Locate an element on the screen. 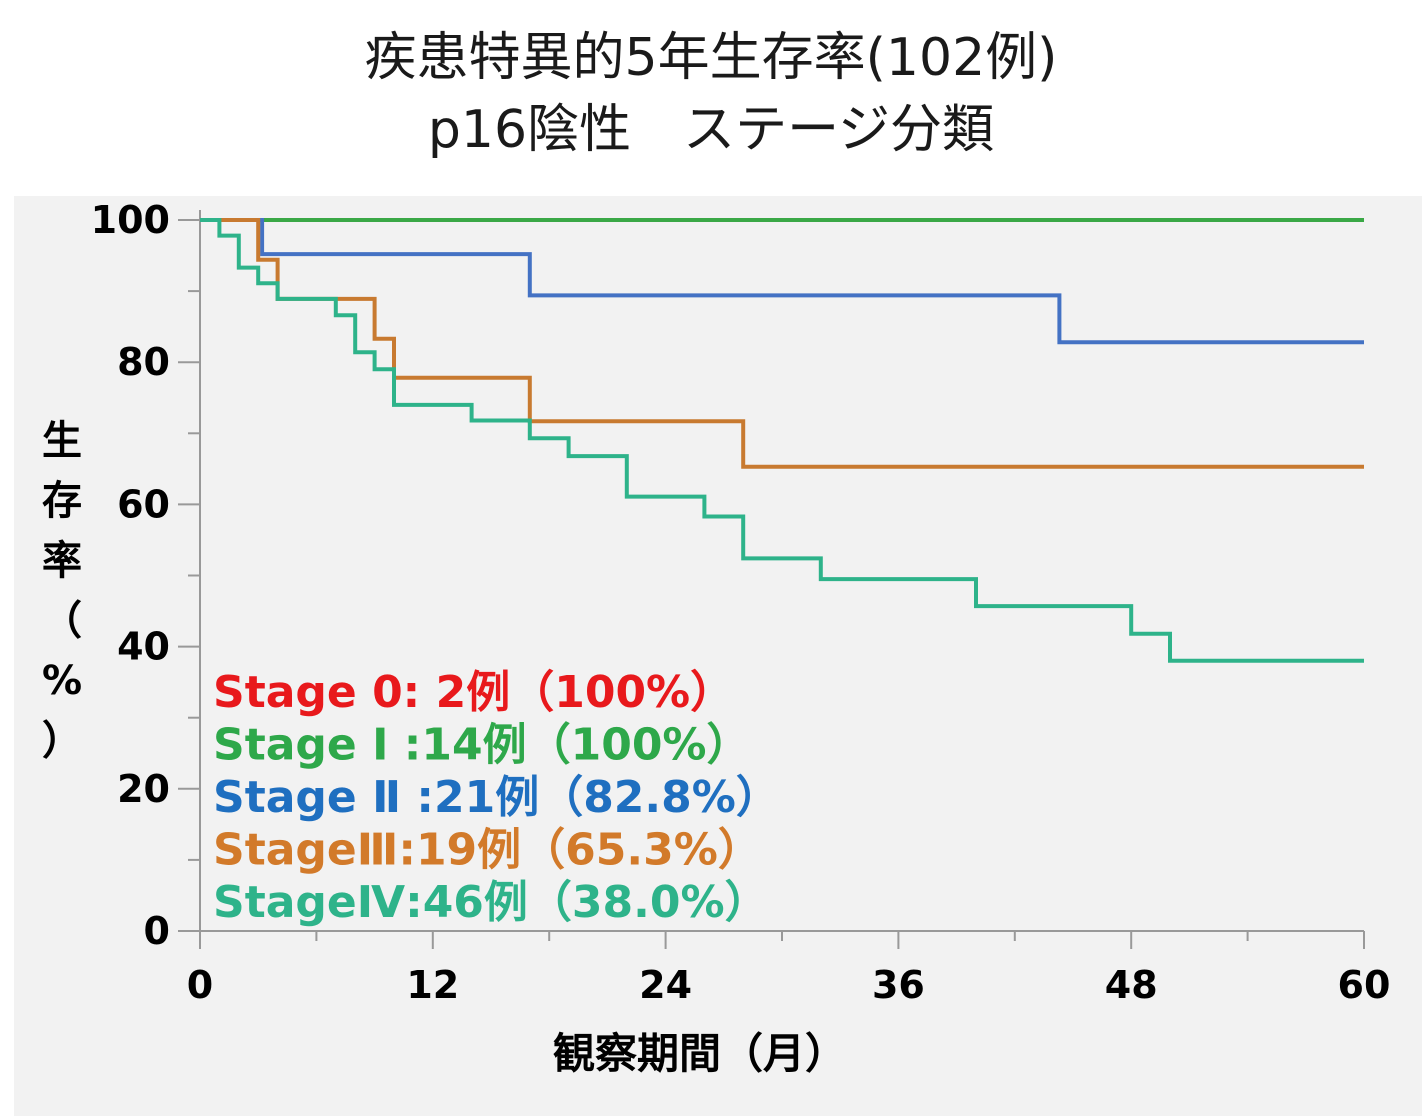 The image size is (1422, 1116). chart-subtitle: p16陰性 ステージ分類 is located at coordinates (711, 130).